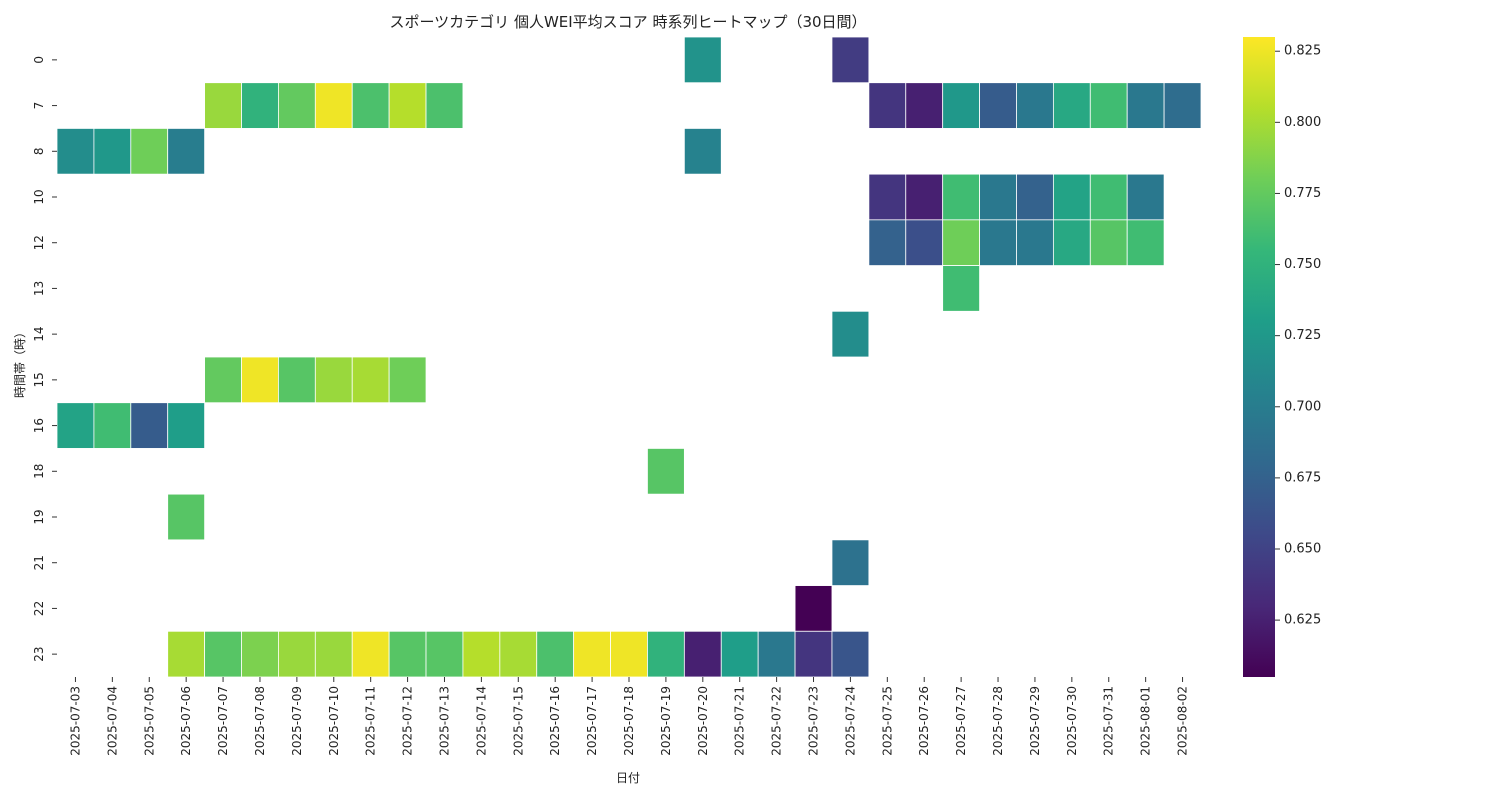  I want to click on y-tick-label: 15, so click(39, 379).